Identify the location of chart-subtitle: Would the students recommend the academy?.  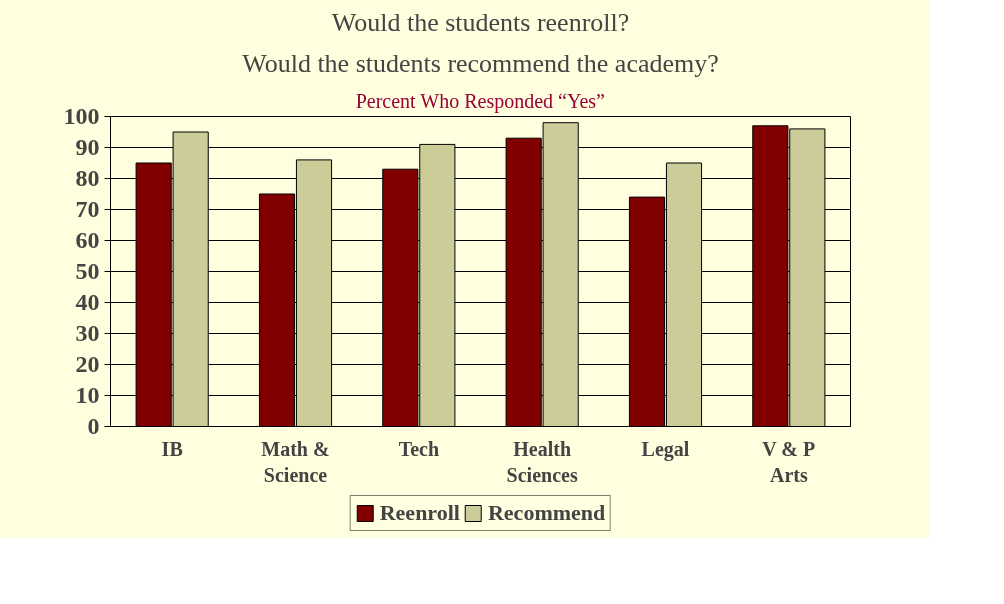
(480, 63).